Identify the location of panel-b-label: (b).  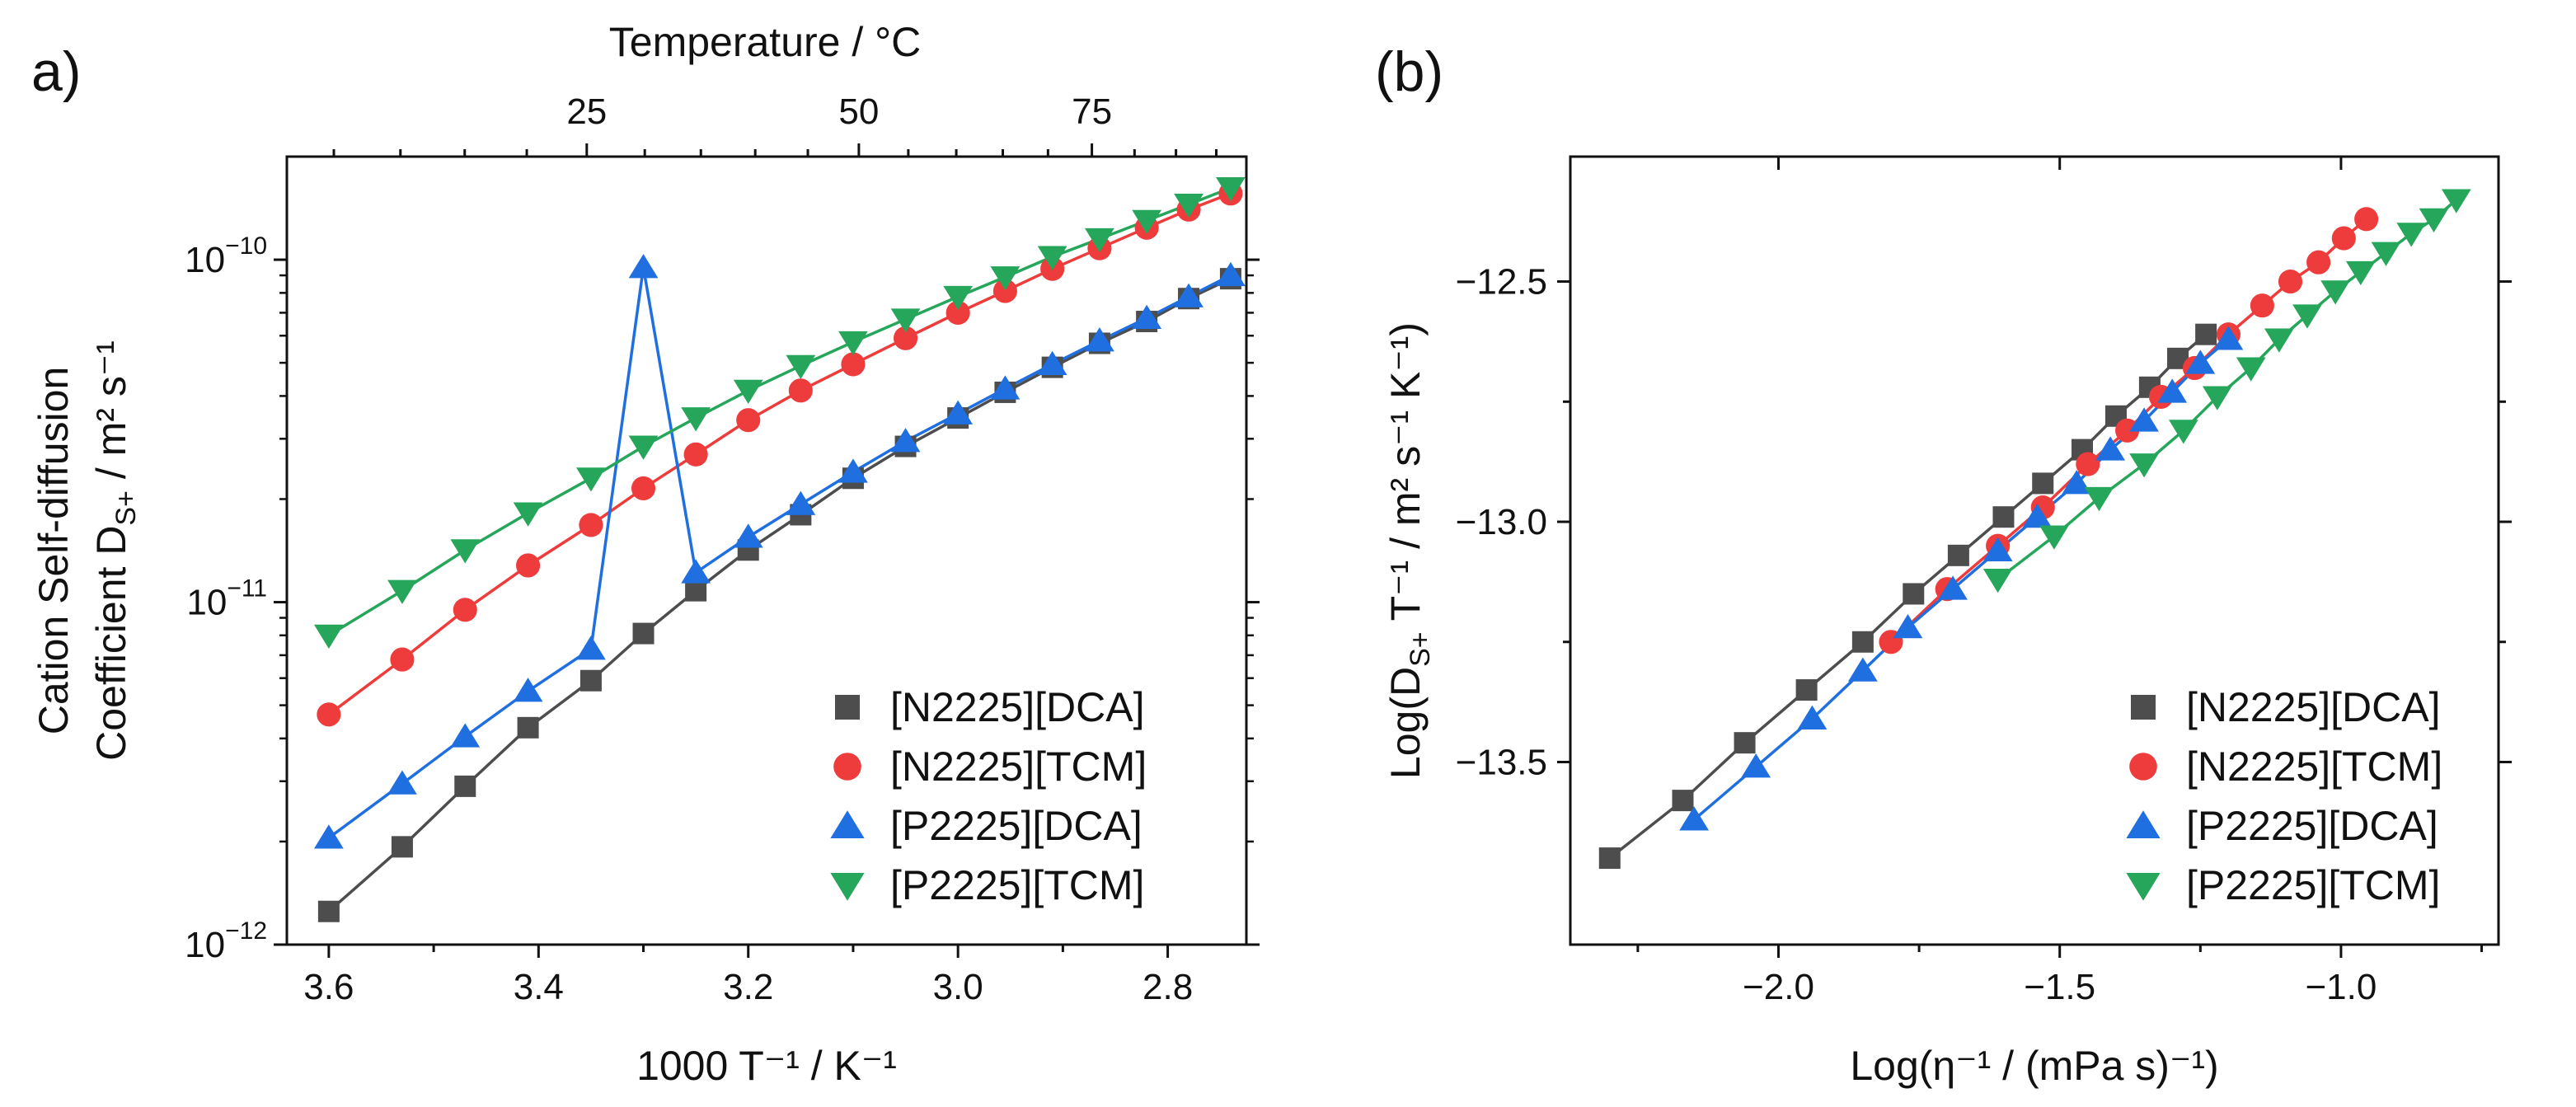
(1409, 71).